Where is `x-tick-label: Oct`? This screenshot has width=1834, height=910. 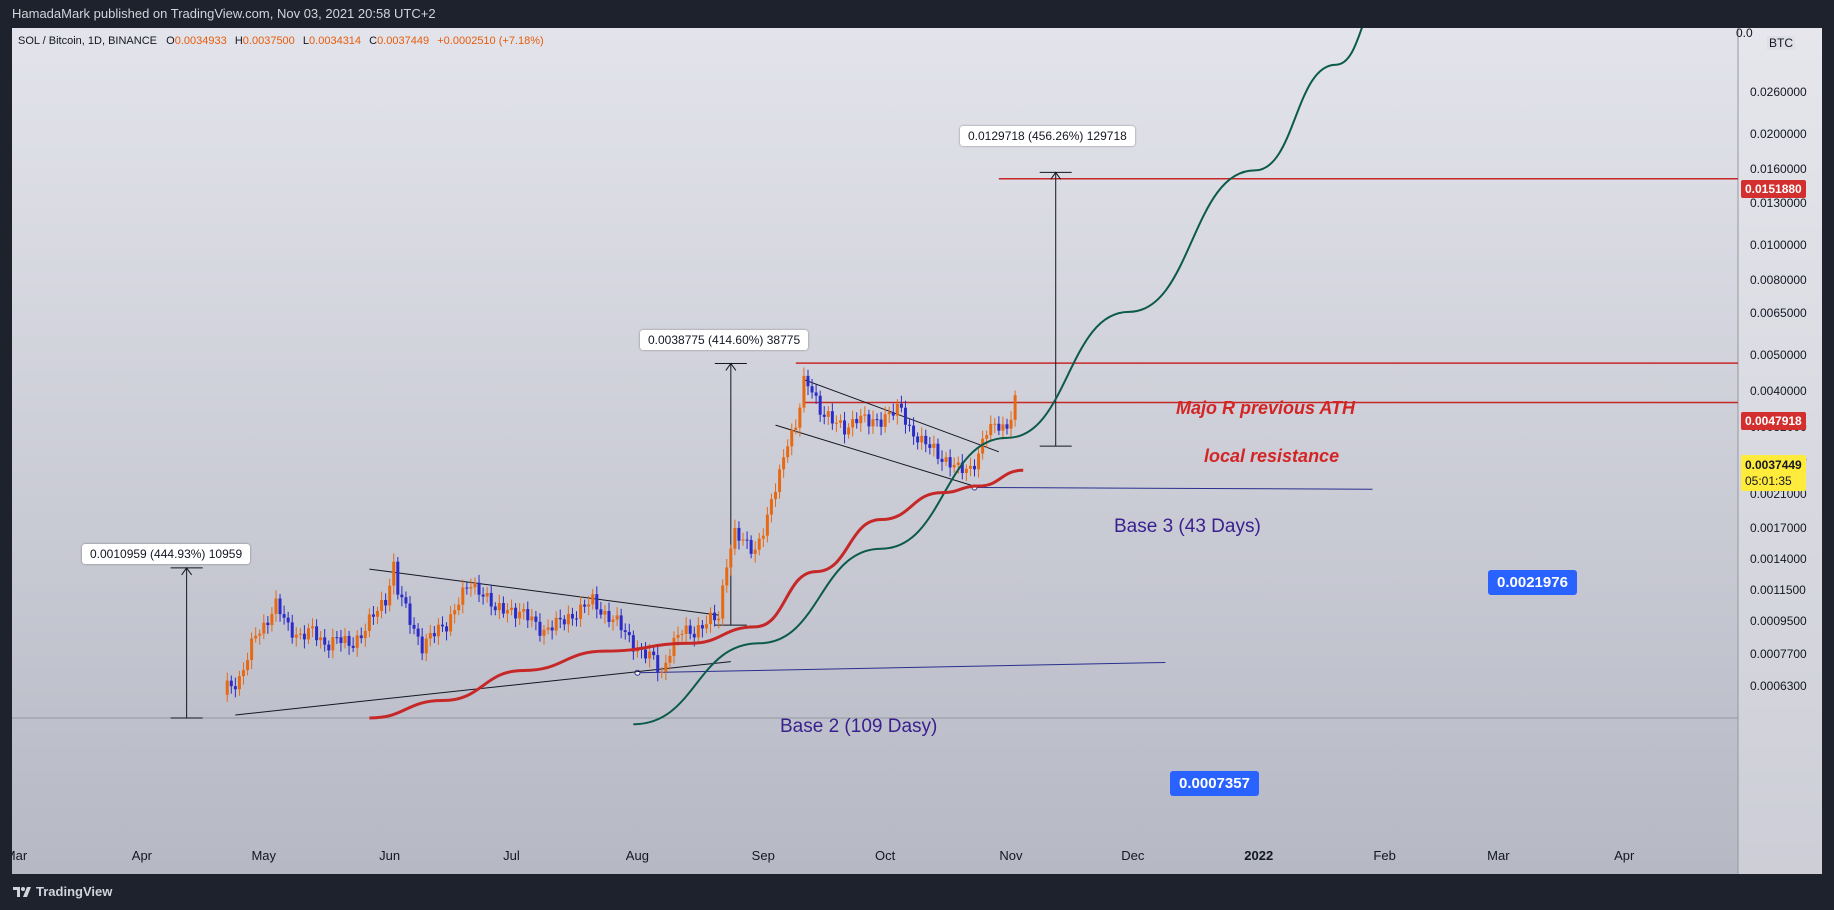
x-tick-label: Oct is located at coordinates (885, 855).